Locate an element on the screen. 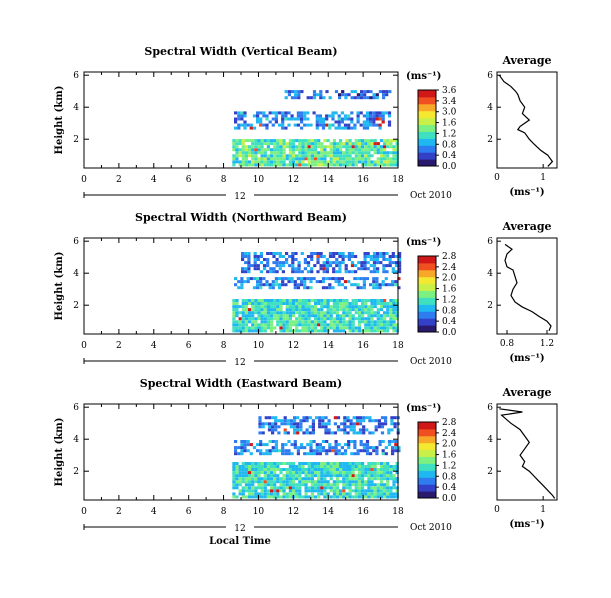  x-tick-label: 18 is located at coordinates (398, 346).